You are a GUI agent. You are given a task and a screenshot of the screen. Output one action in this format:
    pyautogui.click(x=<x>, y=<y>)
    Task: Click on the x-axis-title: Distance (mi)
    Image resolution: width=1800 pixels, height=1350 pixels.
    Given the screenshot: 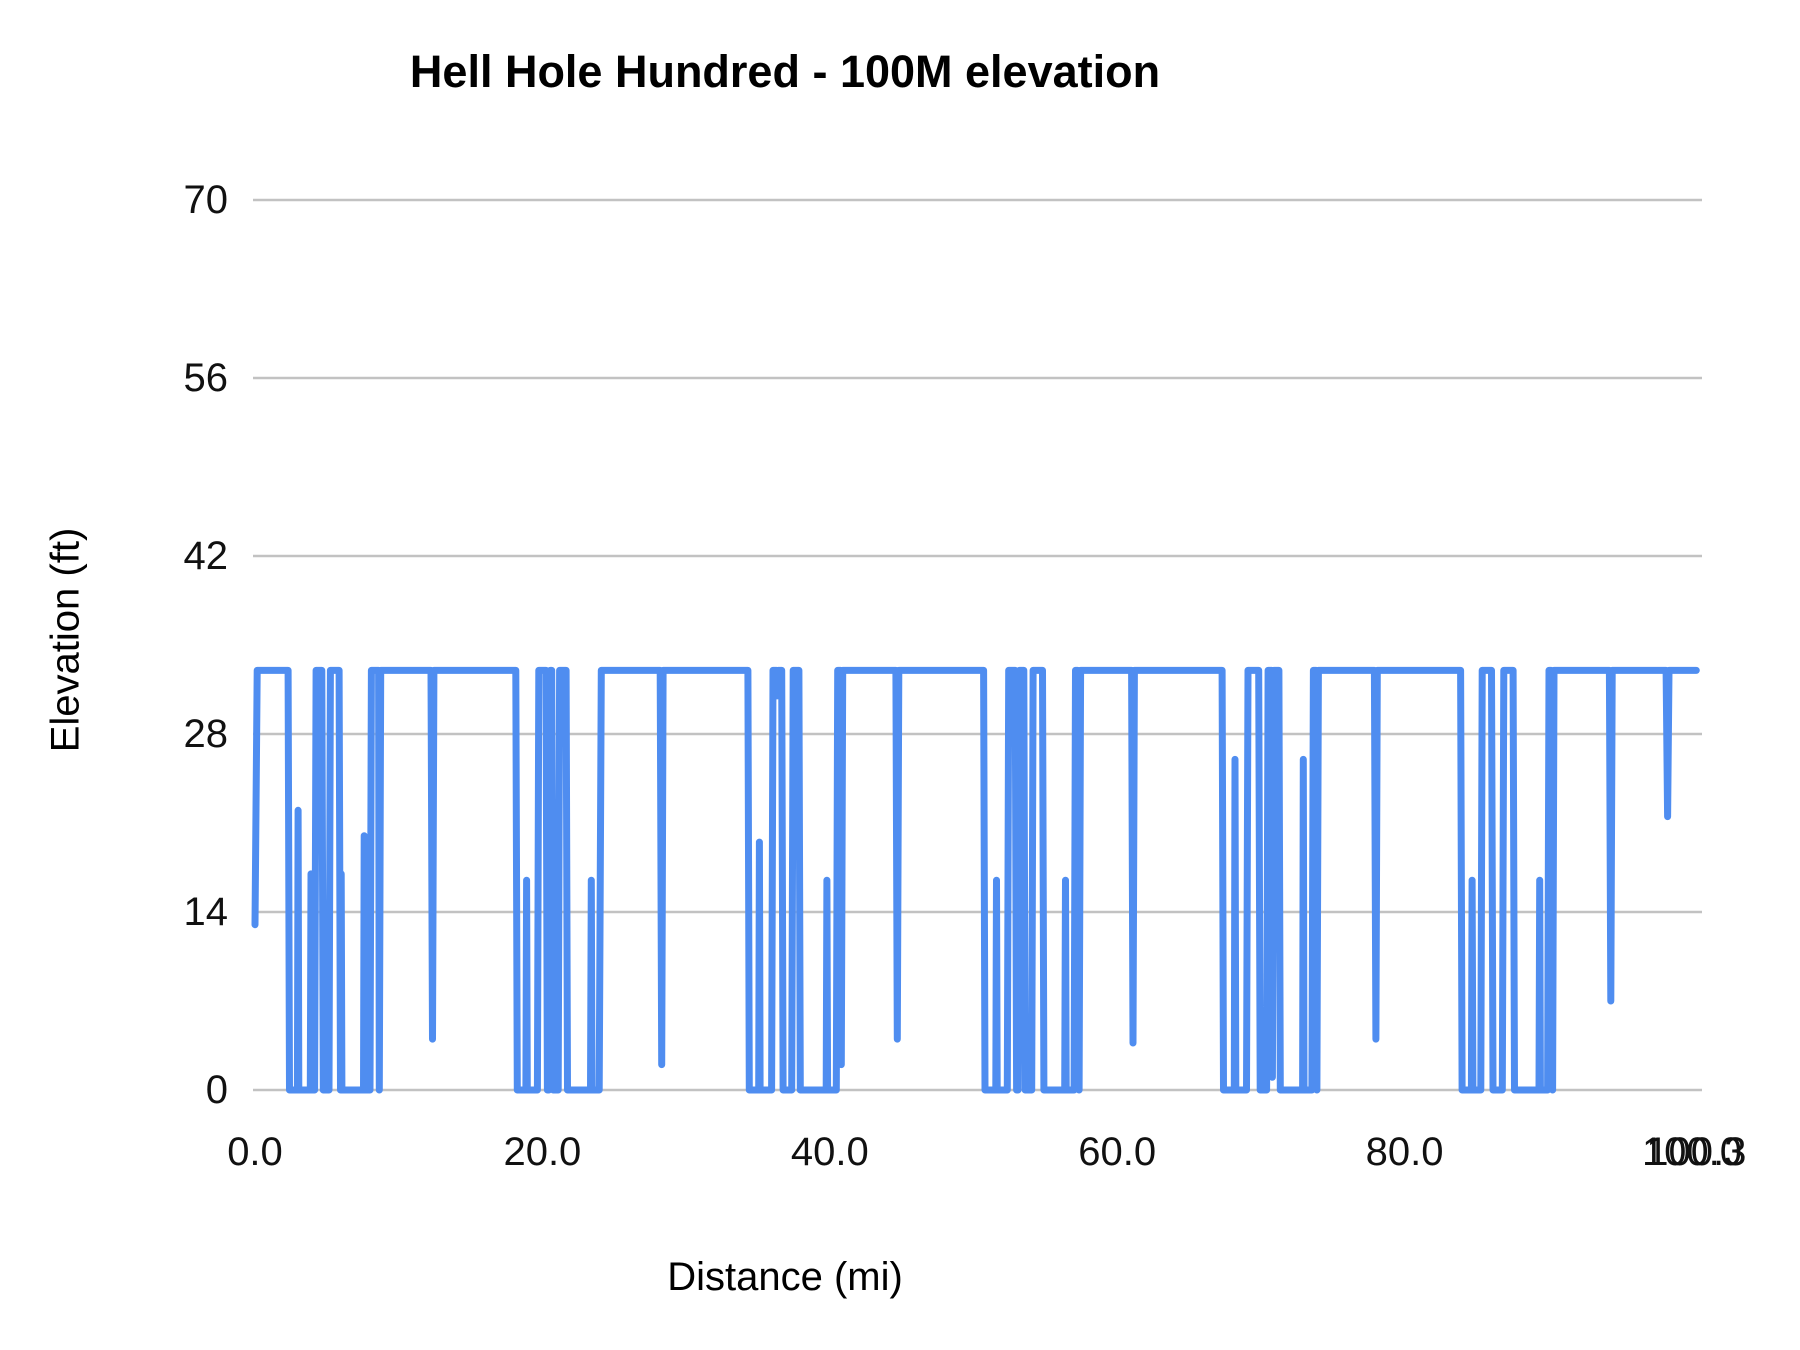 What is the action you would take?
    pyautogui.click(x=785, y=1277)
    